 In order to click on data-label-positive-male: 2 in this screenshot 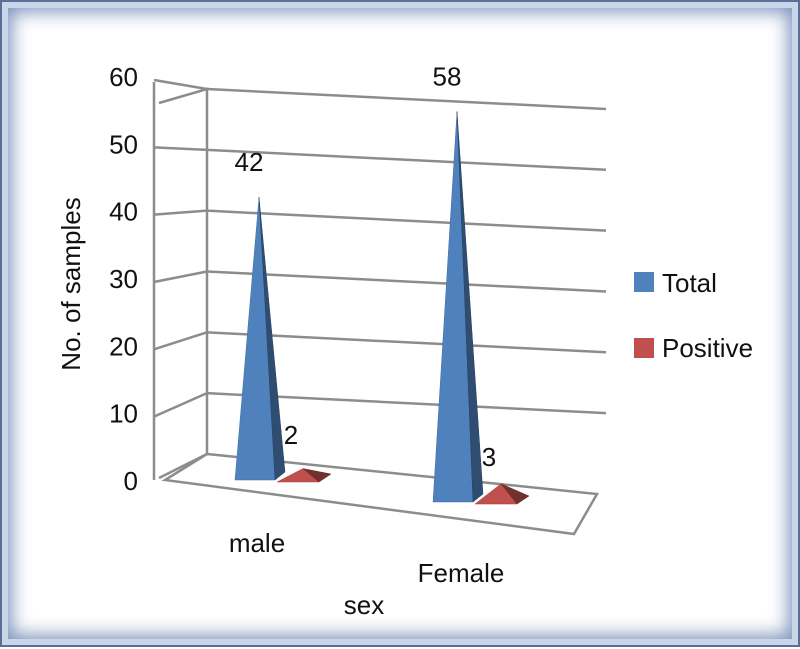, I will do `click(291, 435)`.